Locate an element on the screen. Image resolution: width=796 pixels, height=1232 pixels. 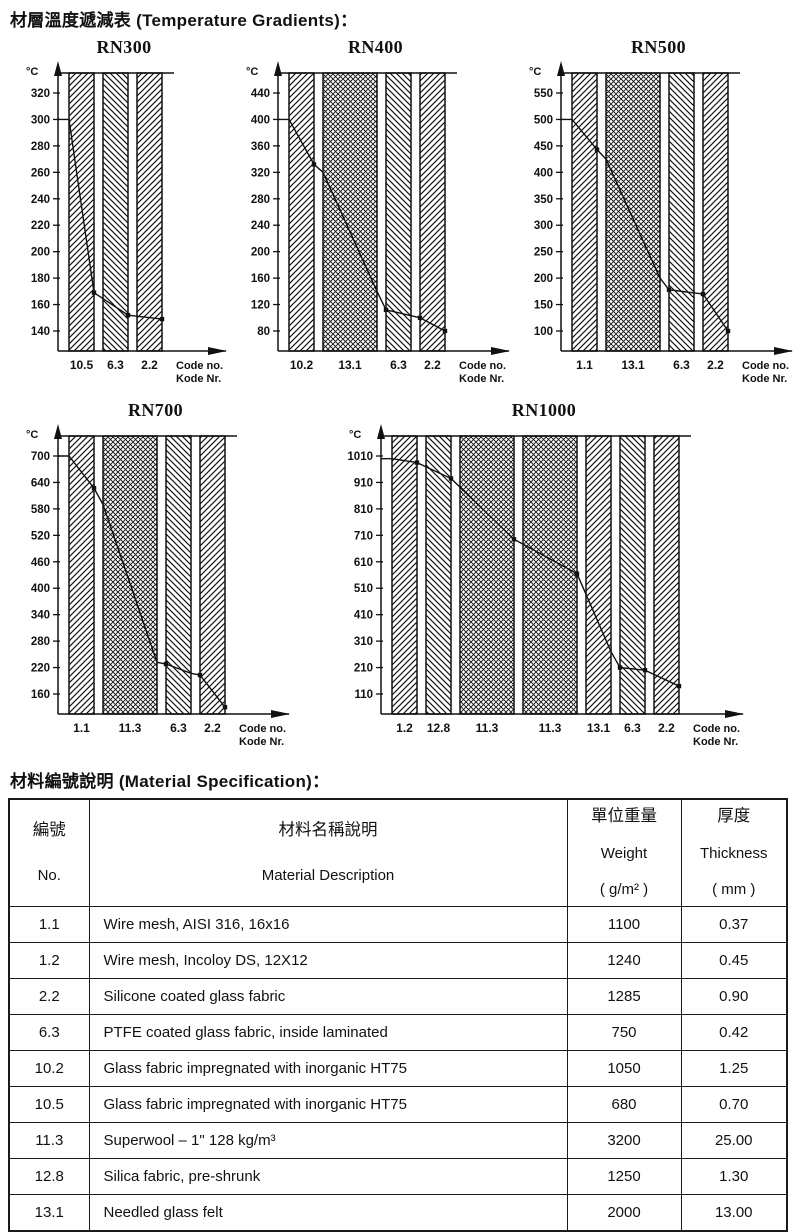
code-cell: 6.3 is located at coordinates (49, 1032).